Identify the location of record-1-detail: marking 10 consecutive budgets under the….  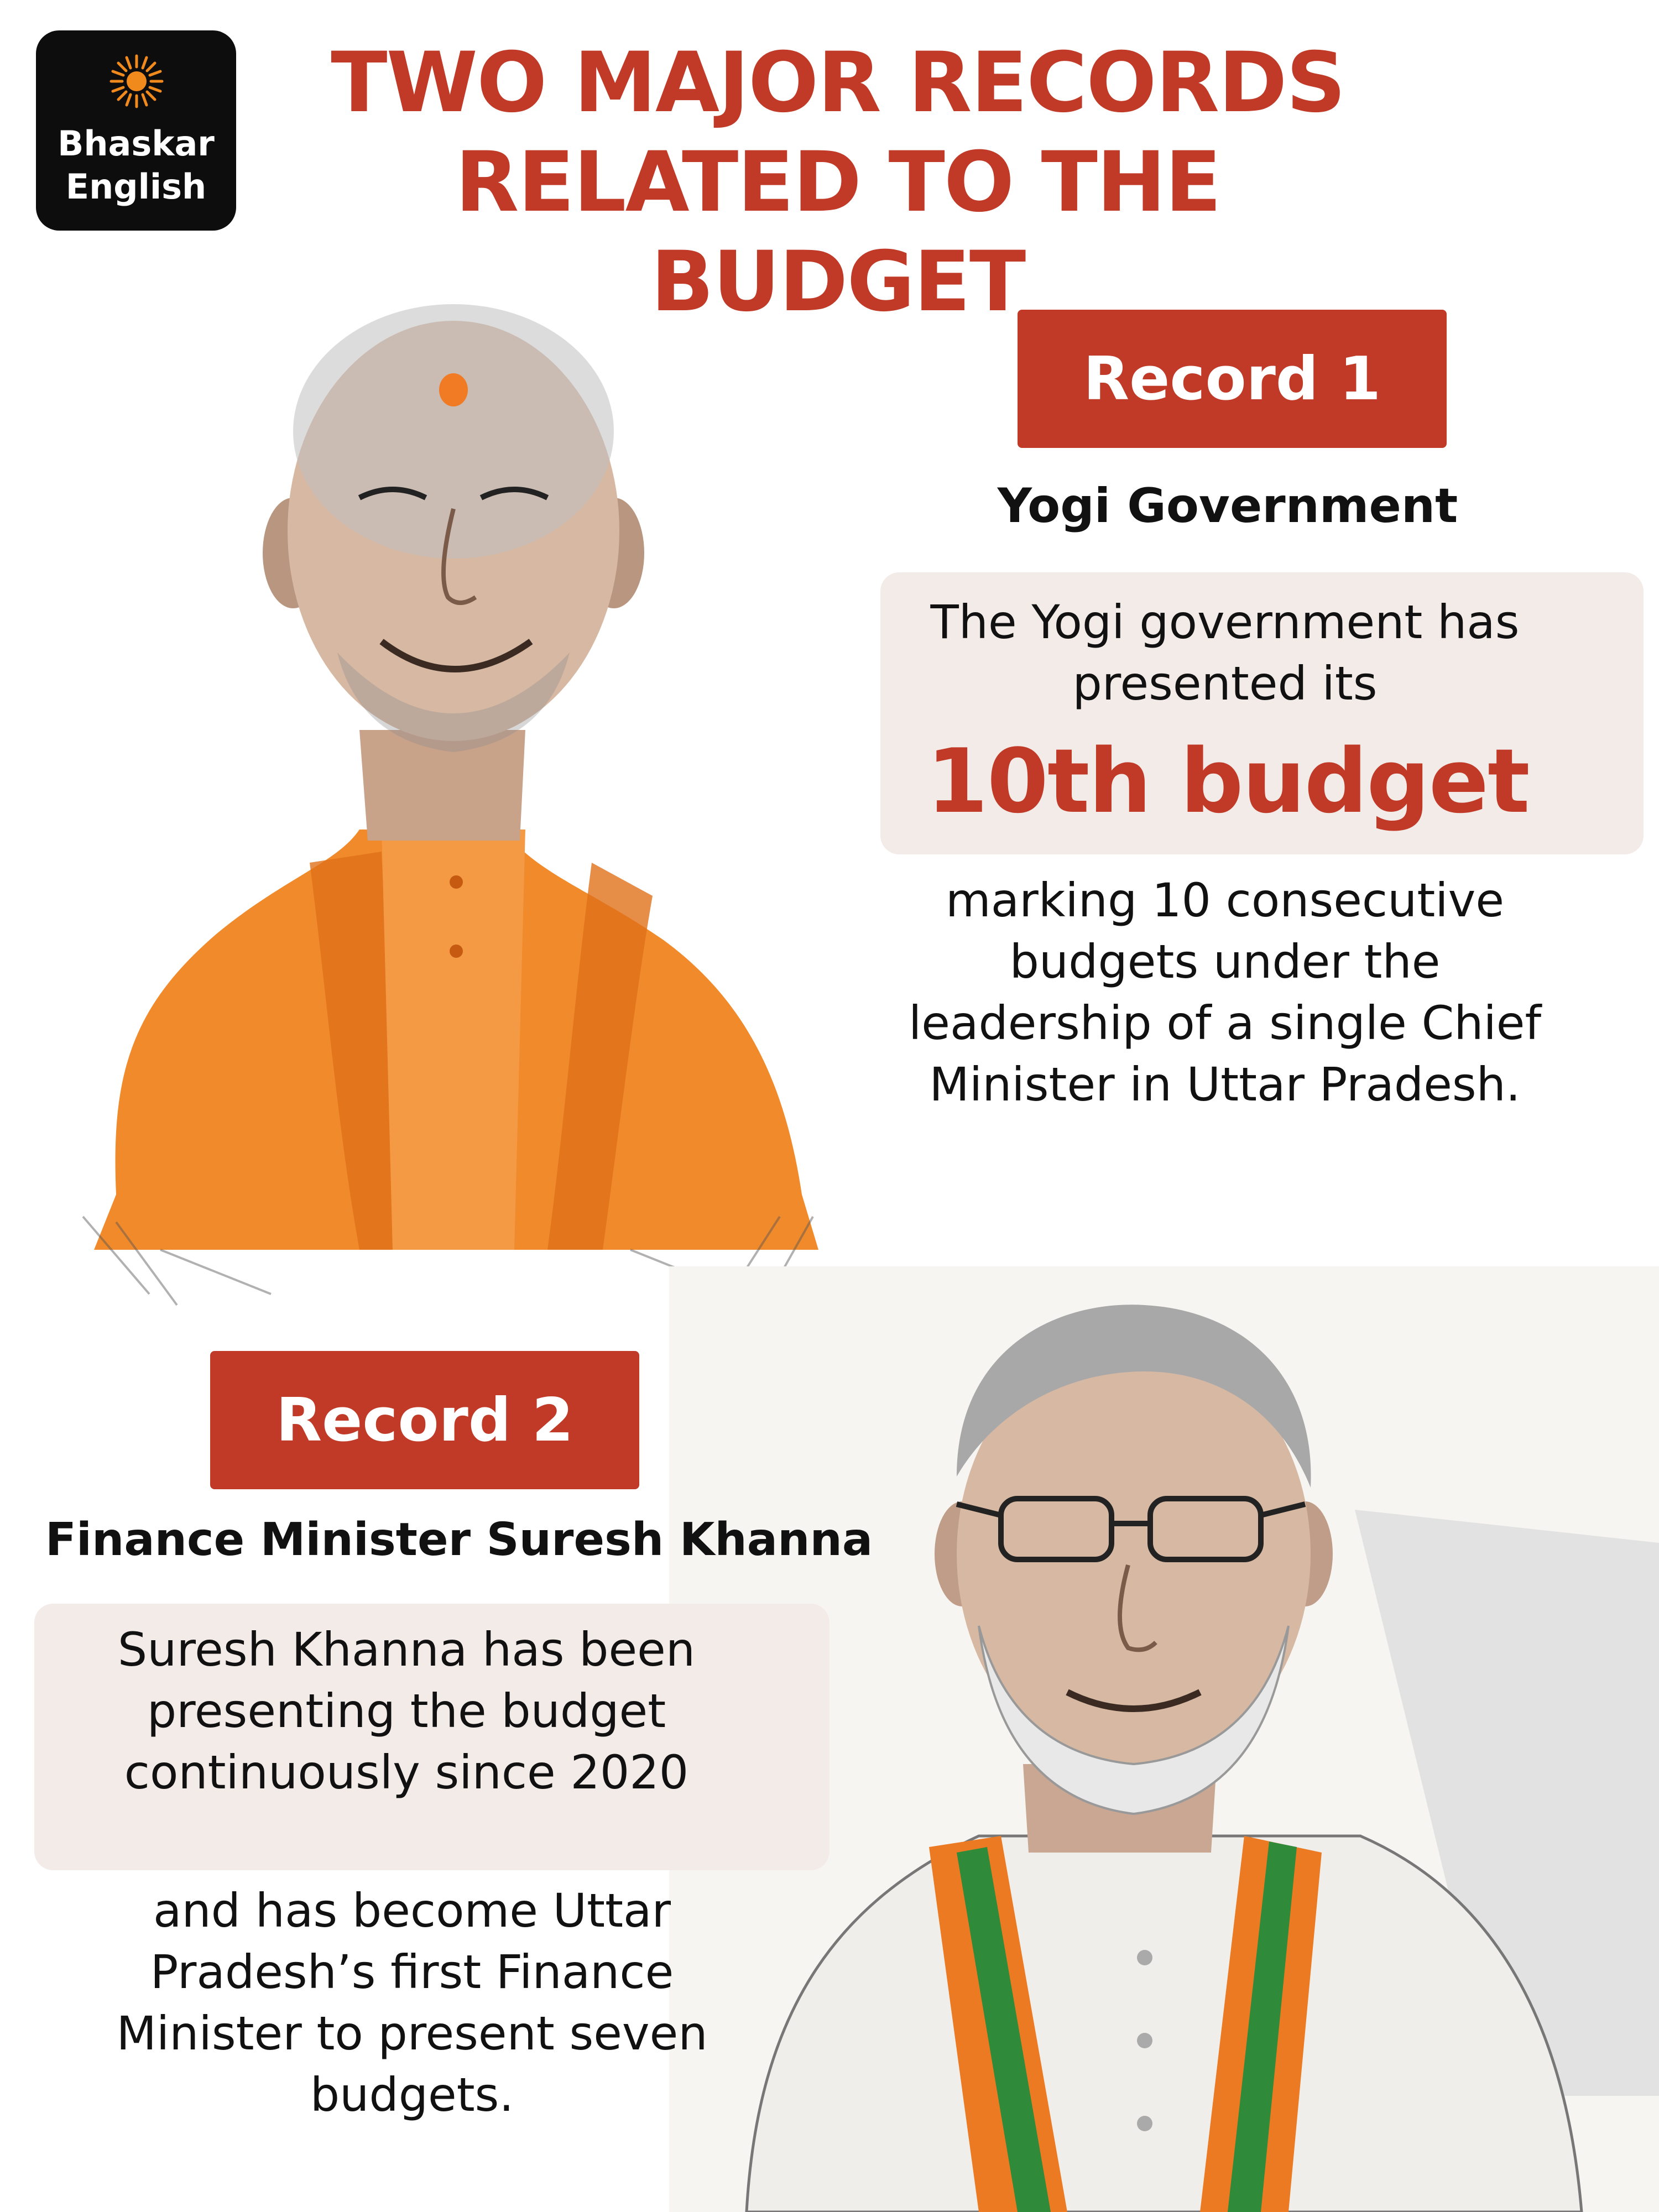
(1225, 993).